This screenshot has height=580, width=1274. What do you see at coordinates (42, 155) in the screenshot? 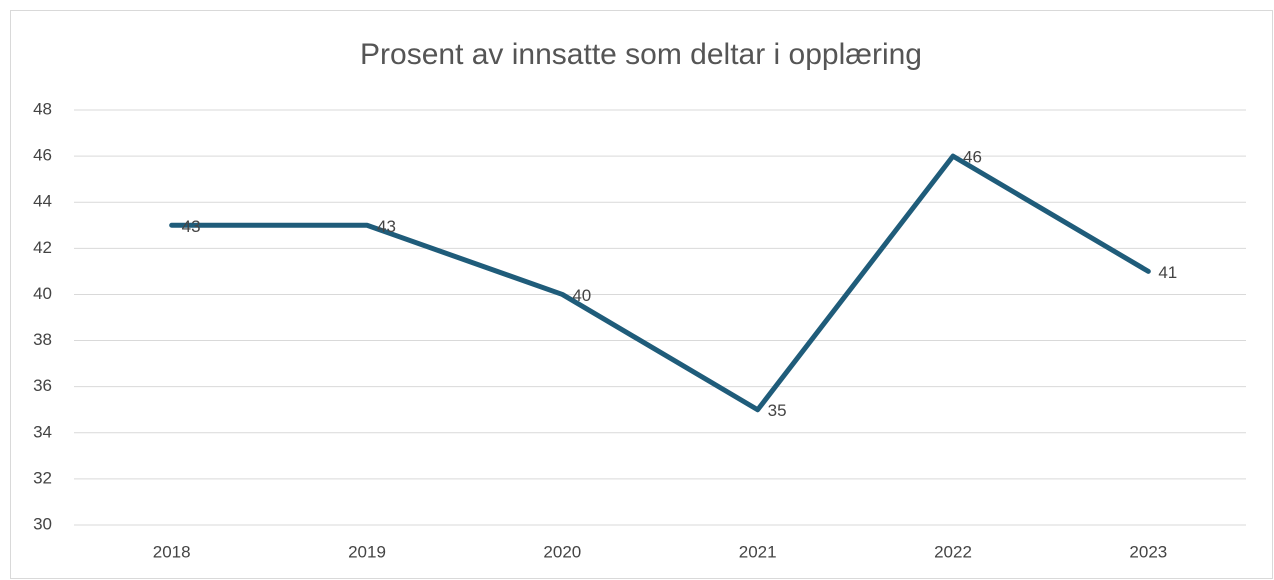
I see `y-tick-label: 46` at bounding box center [42, 155].